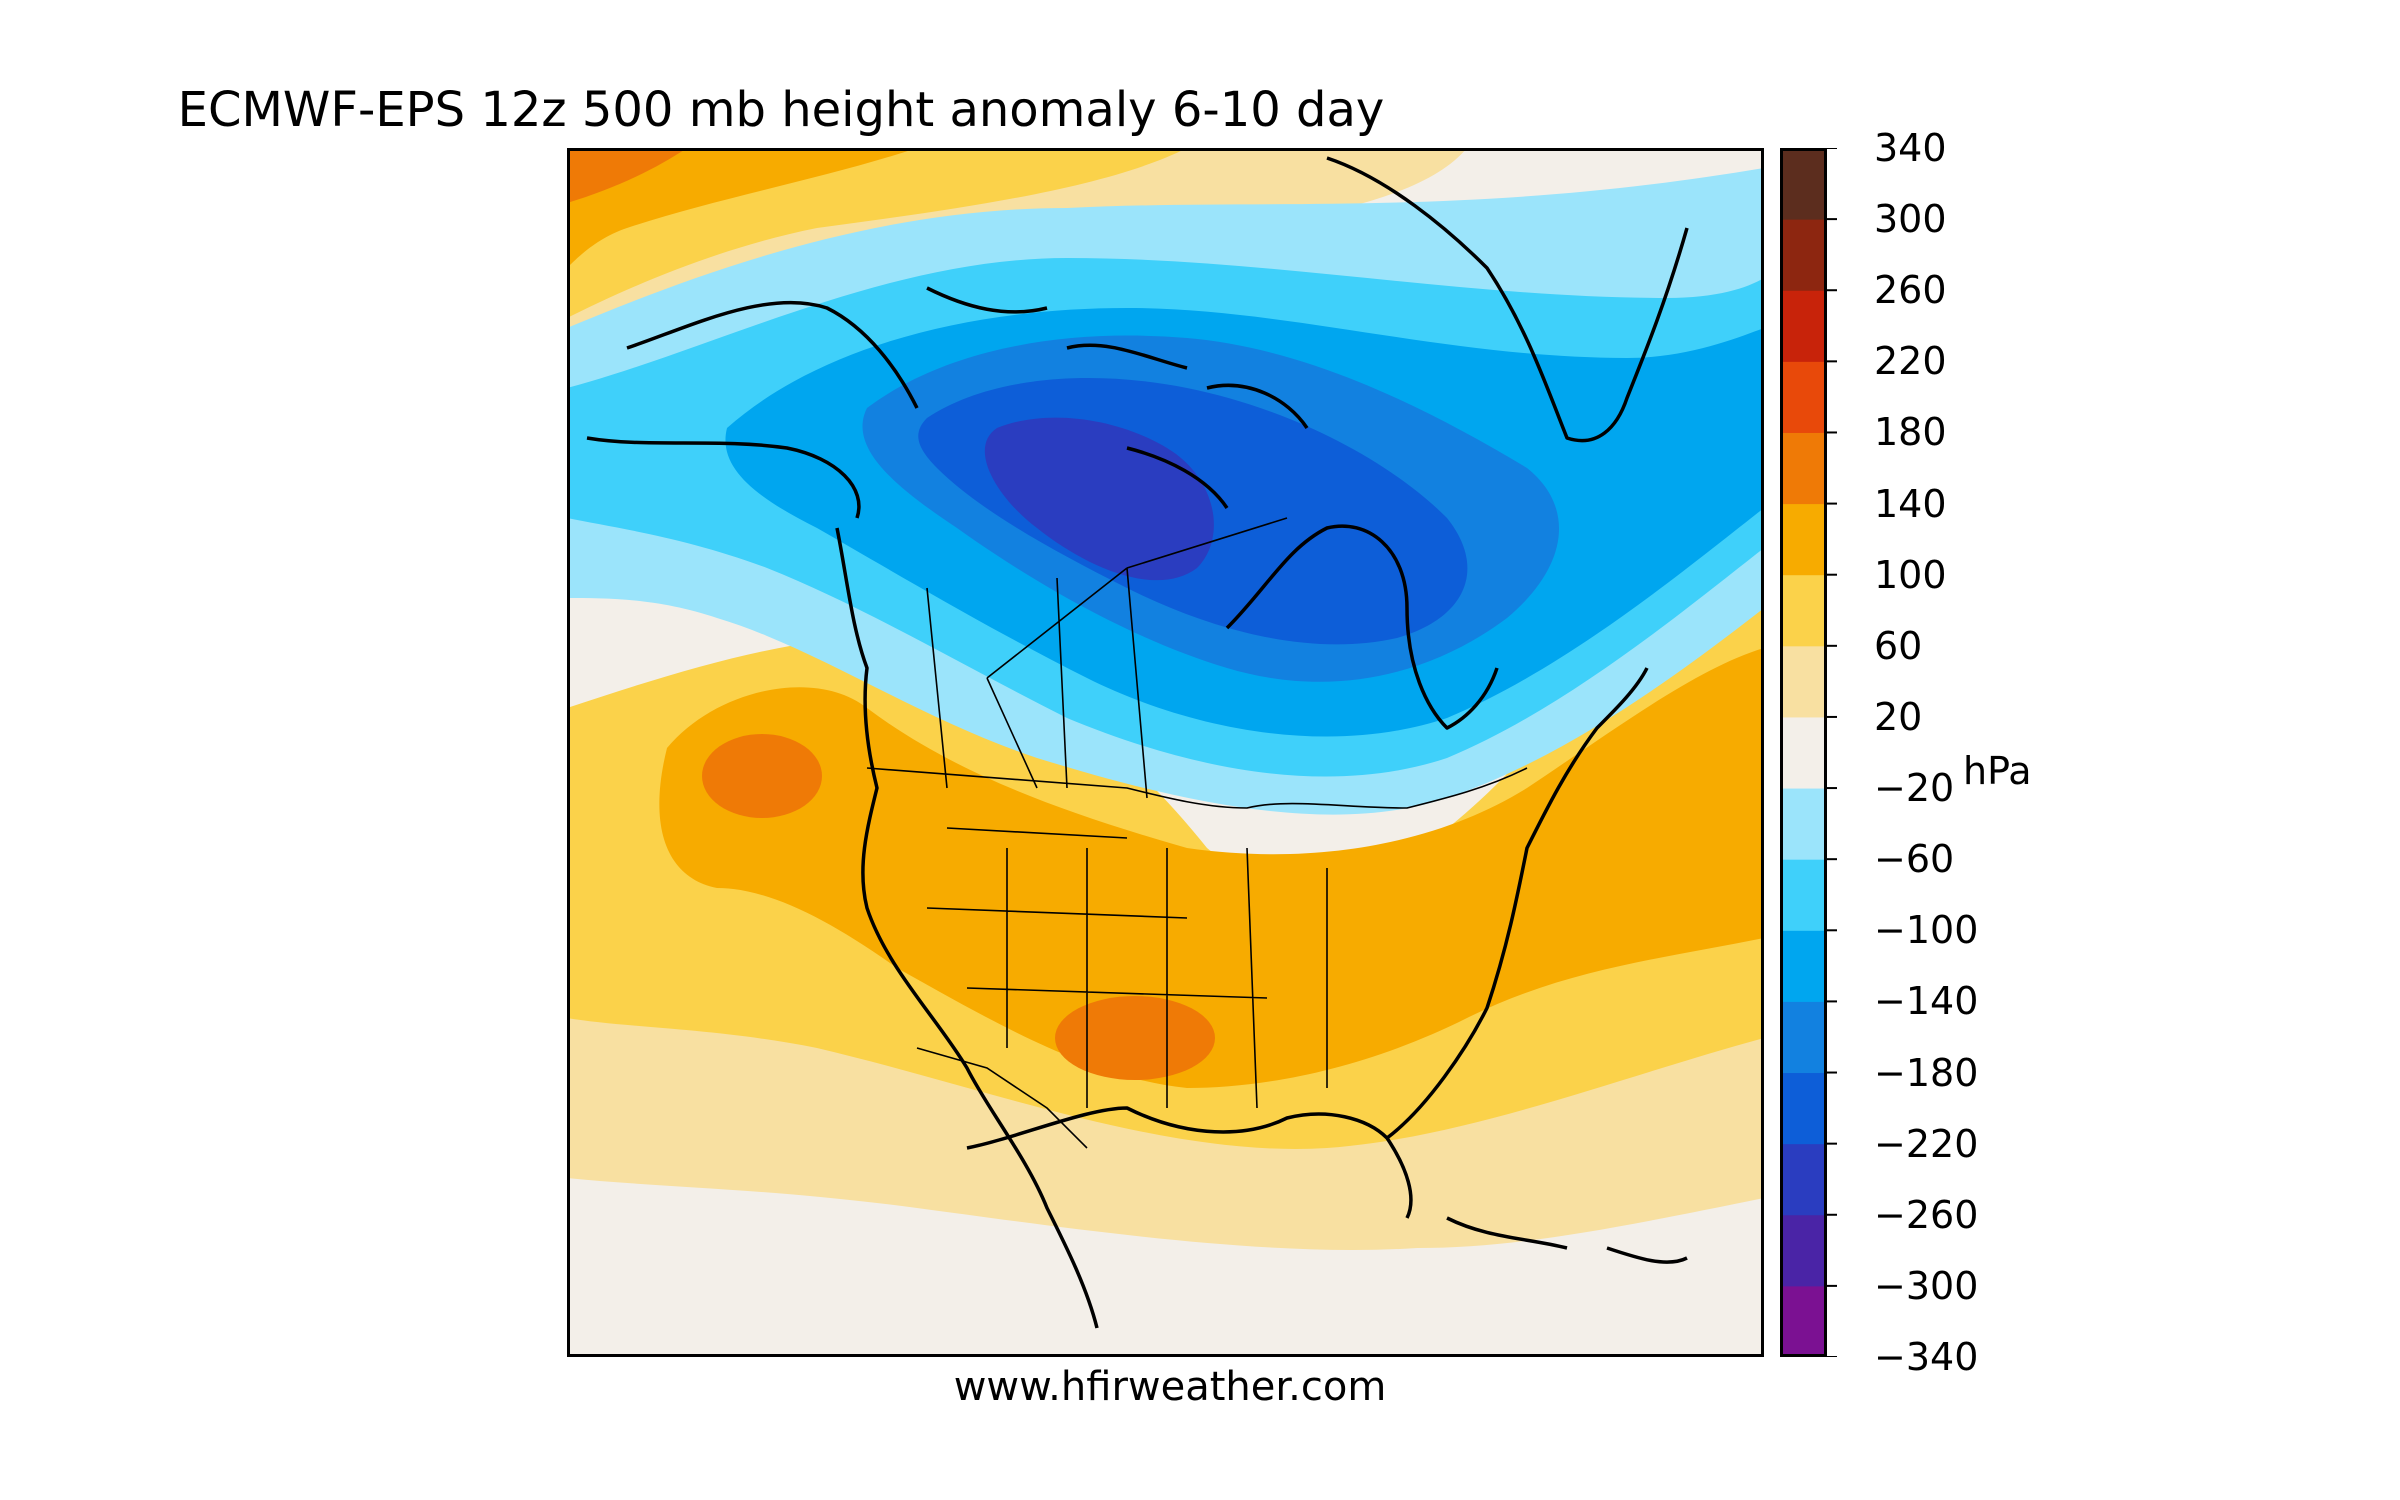 Image resolution: width=2400 pixels, height=1500 pixels. What do you see at coordinates (752, 409) in the screenshot?
I see `coast-alaska` at bounding box center [752, 409].